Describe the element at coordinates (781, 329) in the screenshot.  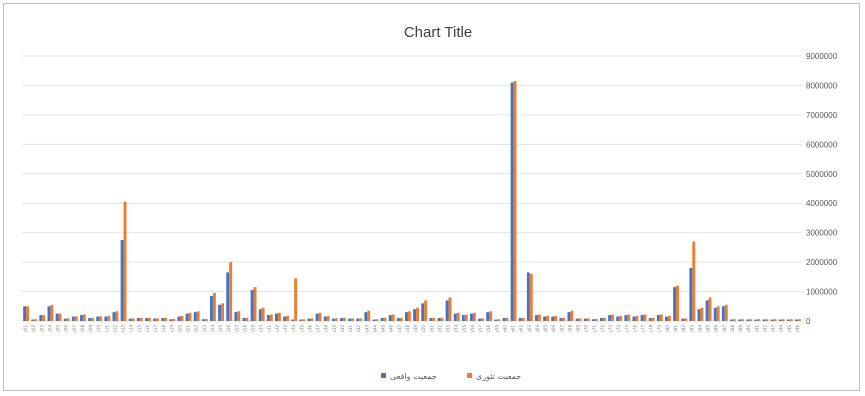
I see `category-label-94: c94` at that location.